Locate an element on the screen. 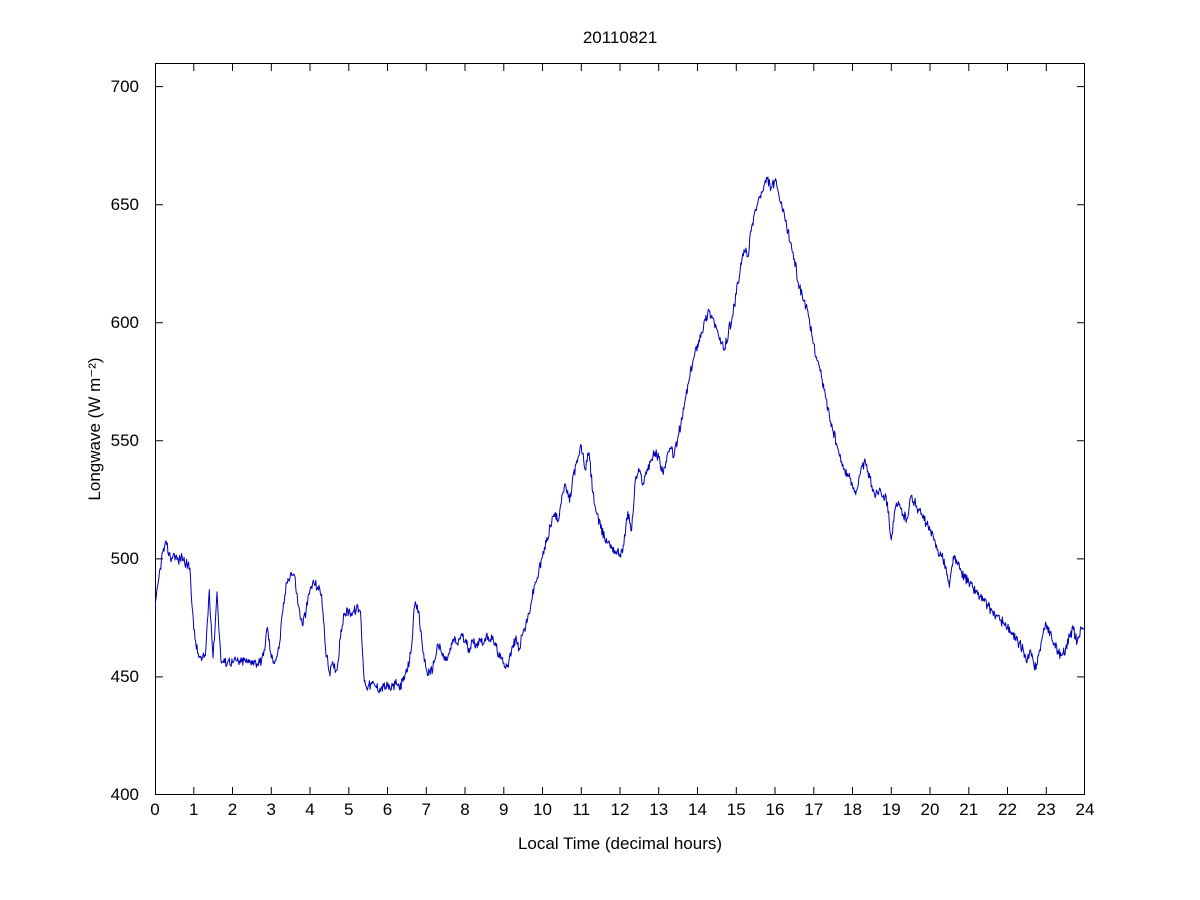 The height and width of the screenshot is (900, 1200). x-axis-tick-labels: 0 1 2 3 4 5 6 7 8 9 10 11 12 13 14 15 16 17 18 19 20 21 22 23 24 is located at coordinates (622, 812).